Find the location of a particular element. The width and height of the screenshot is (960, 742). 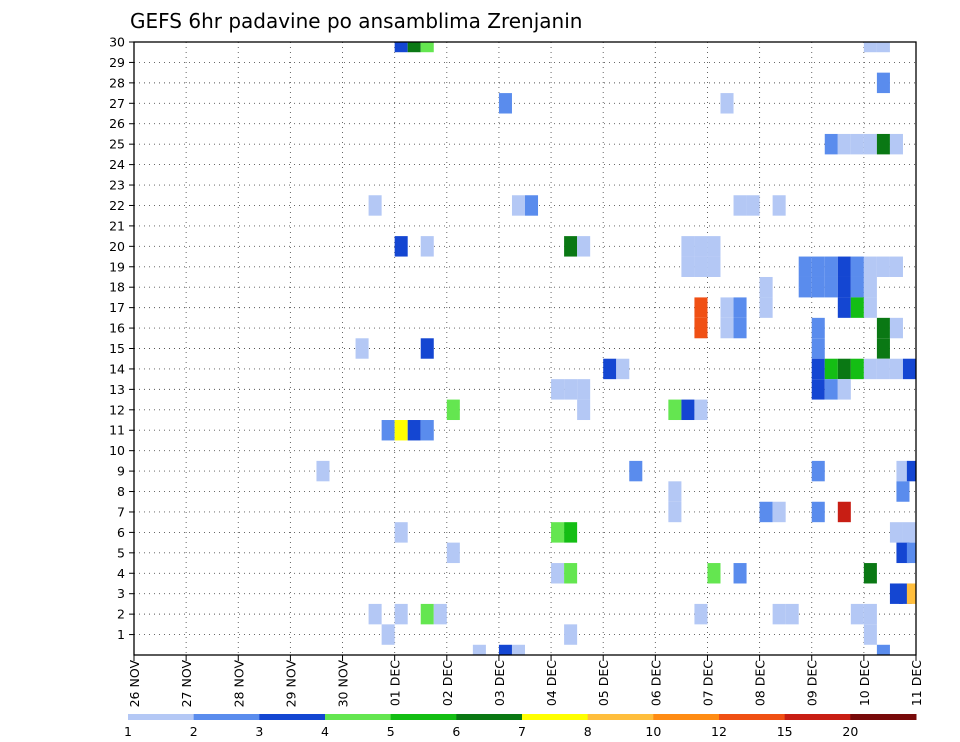

y-tick-label: 21 is located at coordinates (117, 225).